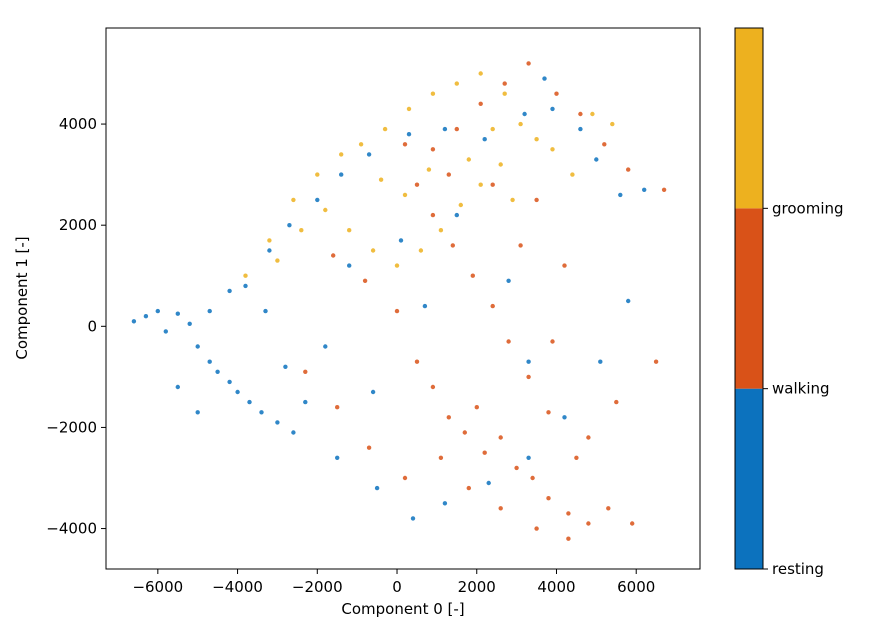 This screenshot has width=873, height=634. I want to click on colorbar-frame, so click(749, 298).